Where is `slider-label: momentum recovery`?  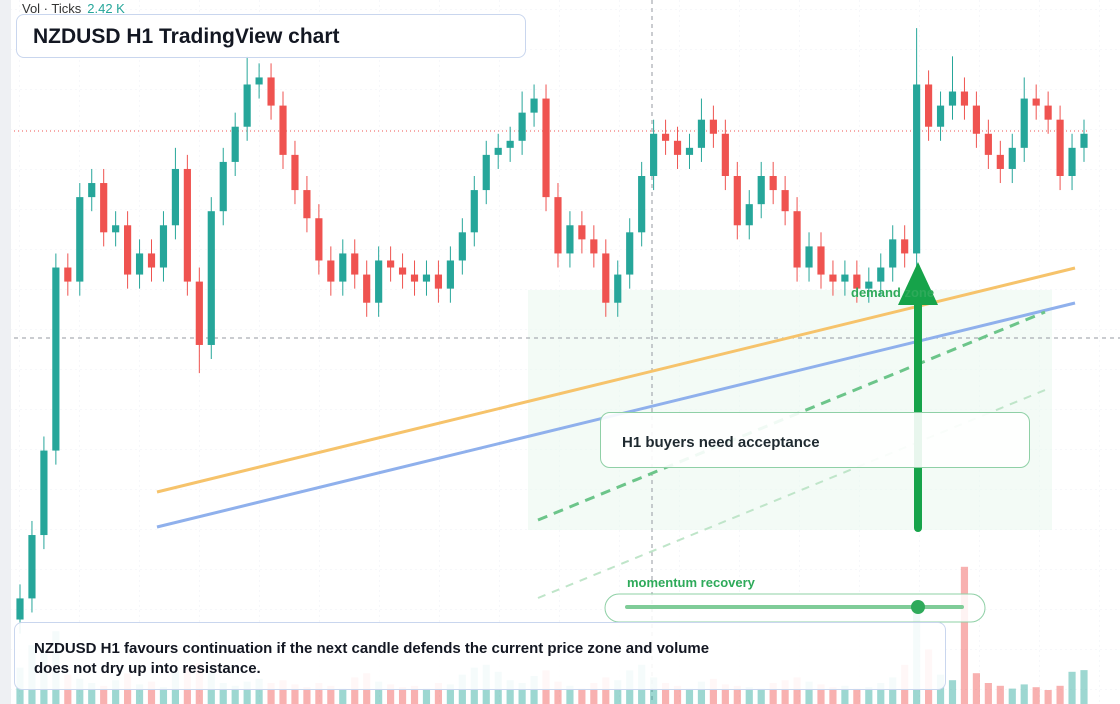 slider-label: momentum recovery is located at coordinates (691, 582).